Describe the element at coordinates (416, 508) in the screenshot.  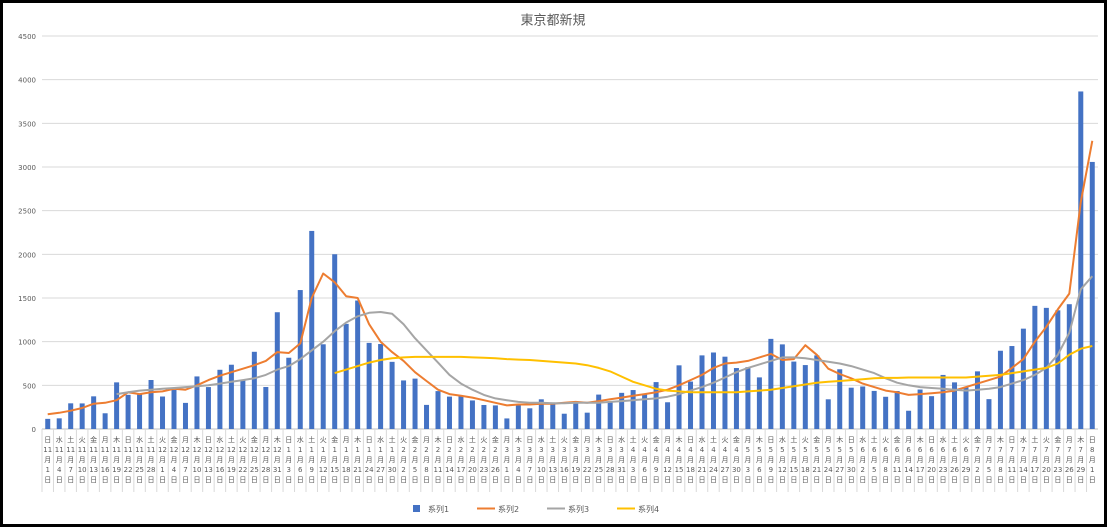
I see `legend-swatch` at that location.